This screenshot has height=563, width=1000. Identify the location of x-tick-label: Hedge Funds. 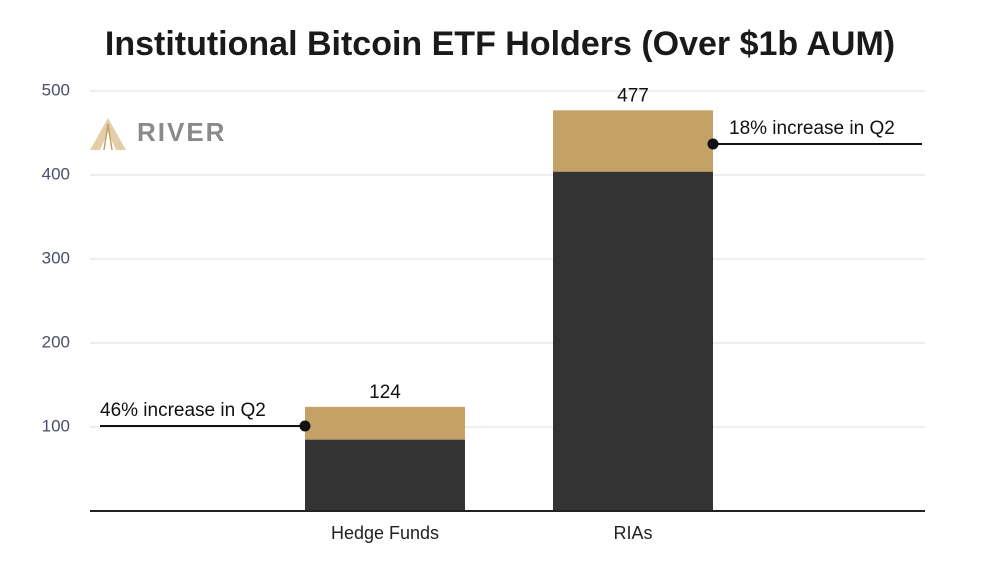
(385, 533).